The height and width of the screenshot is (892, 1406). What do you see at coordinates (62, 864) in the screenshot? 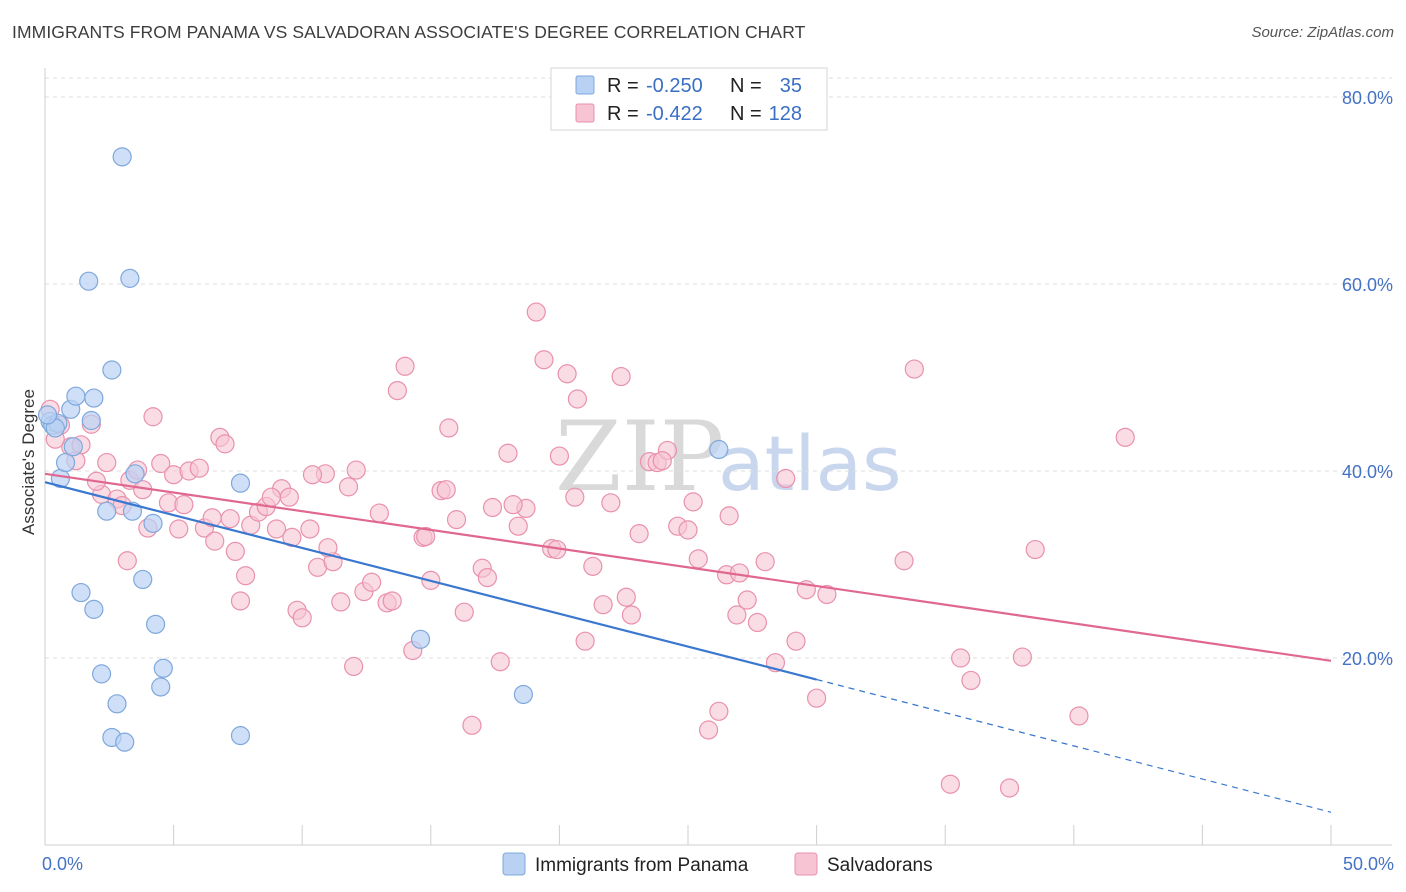
I see `x-tick-label-min: 0.0%` at bounding box center [62, 864].